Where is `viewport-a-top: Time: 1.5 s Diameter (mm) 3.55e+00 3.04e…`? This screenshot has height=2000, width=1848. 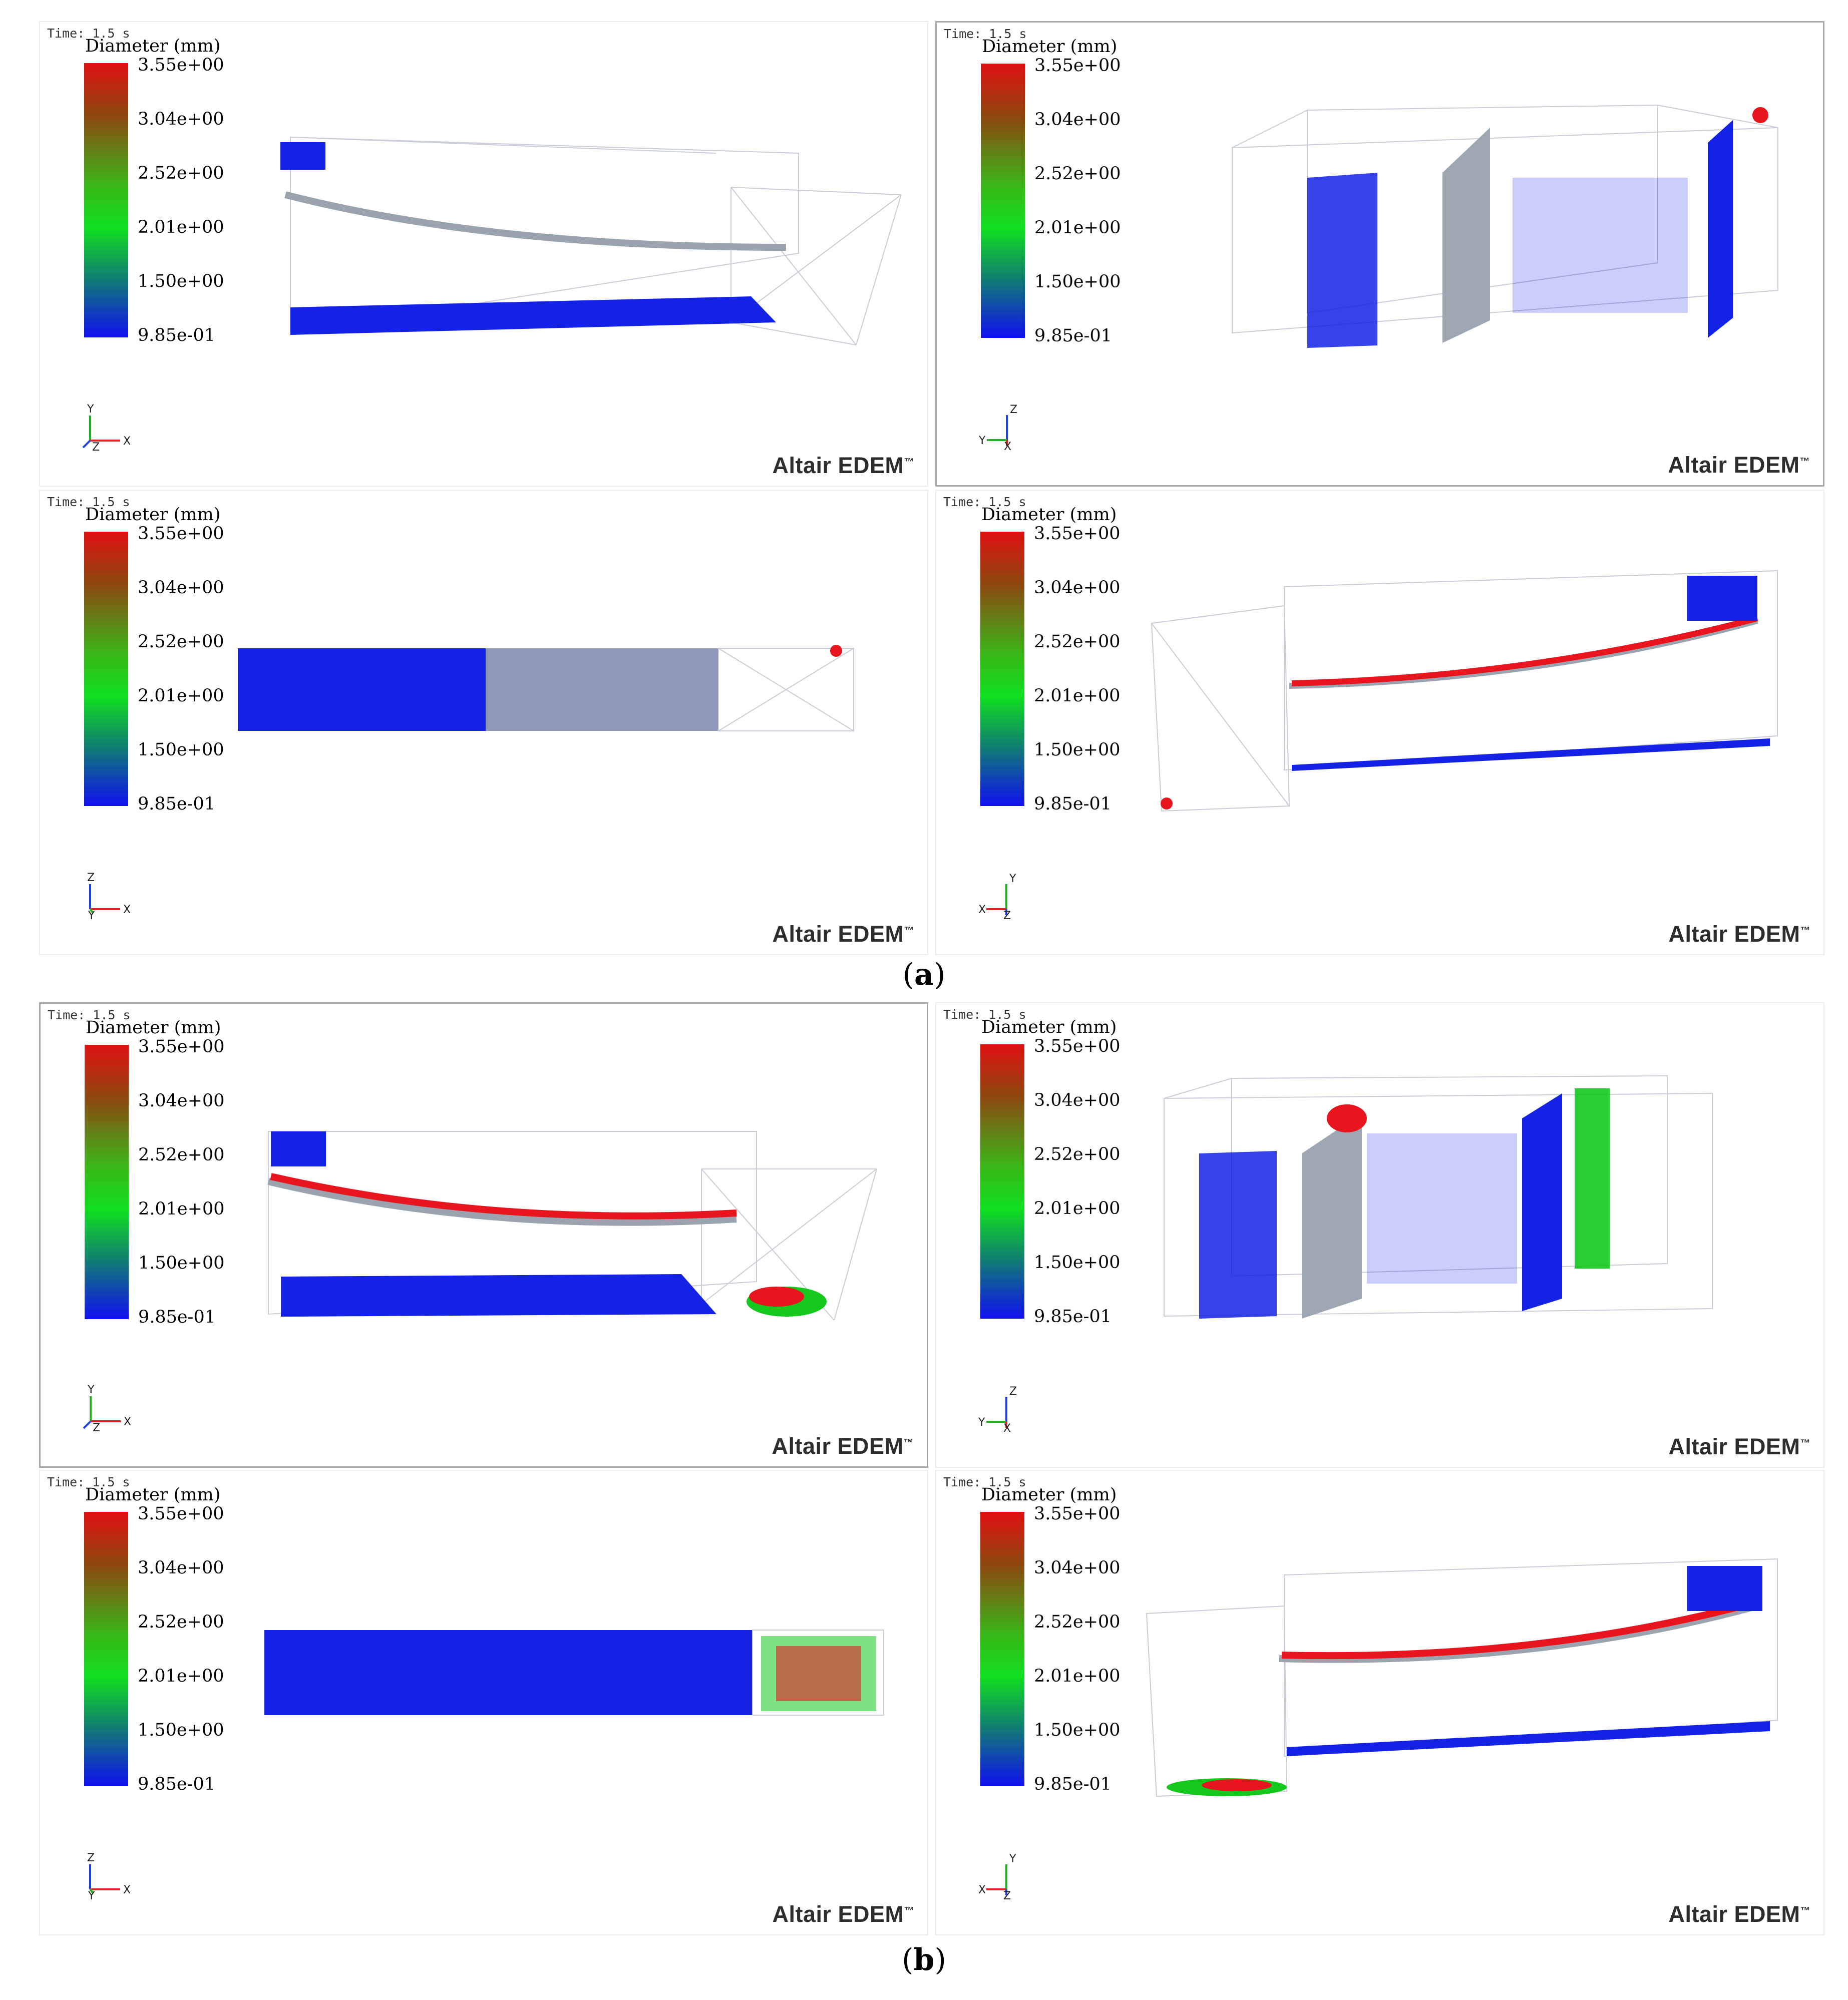 viewport-a-top: Time: 1.5 s Diameter (mm) 3.55e+00 3.04e… is located at coordinates (483, 723).